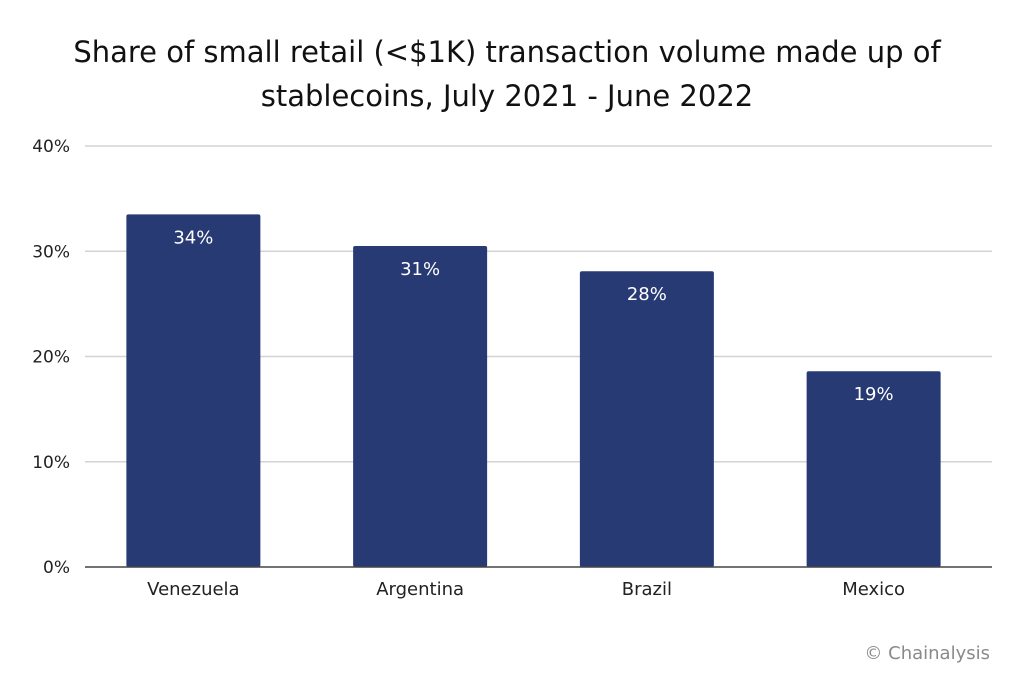  Describe the element at coordinates (420, 269) in the screenshot. I see `bar-value-label: 31%` at that location.